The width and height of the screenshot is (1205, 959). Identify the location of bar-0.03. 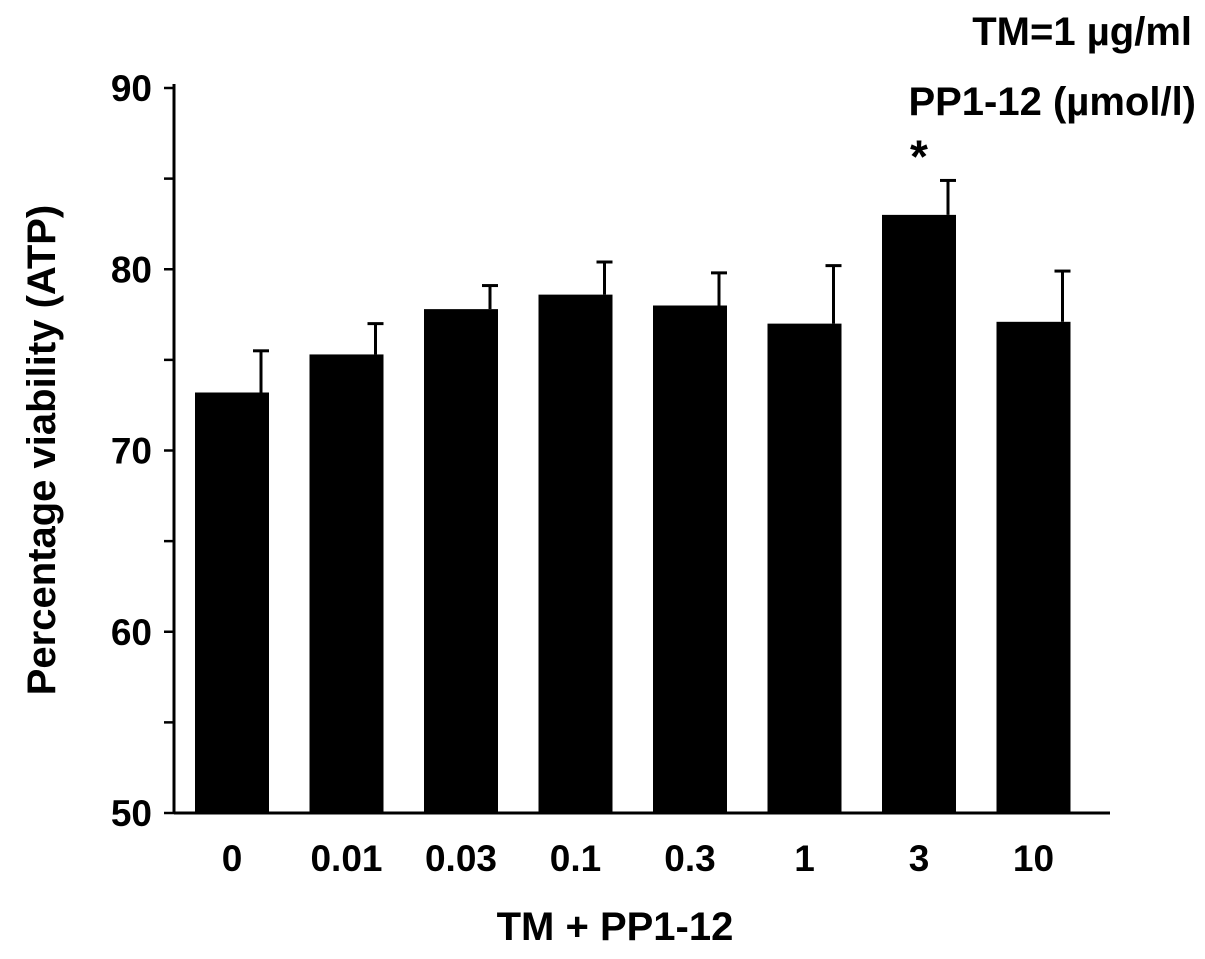
(461, 561).